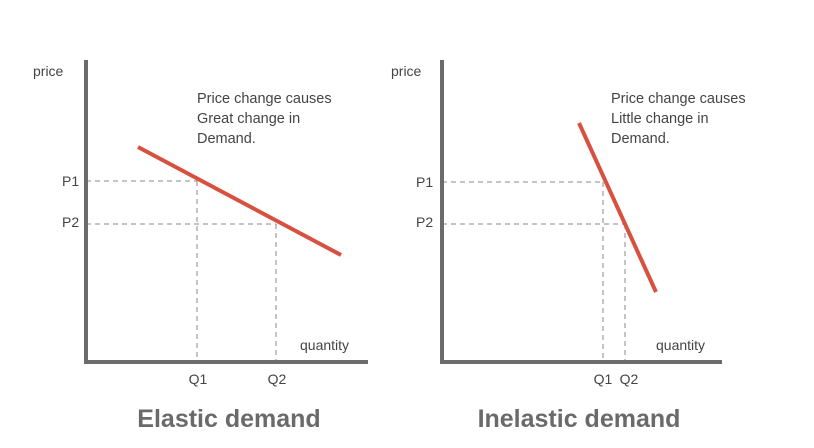 The image size is (814, 448). I want to click on note-line-2: Great change in, so click(248, 119).